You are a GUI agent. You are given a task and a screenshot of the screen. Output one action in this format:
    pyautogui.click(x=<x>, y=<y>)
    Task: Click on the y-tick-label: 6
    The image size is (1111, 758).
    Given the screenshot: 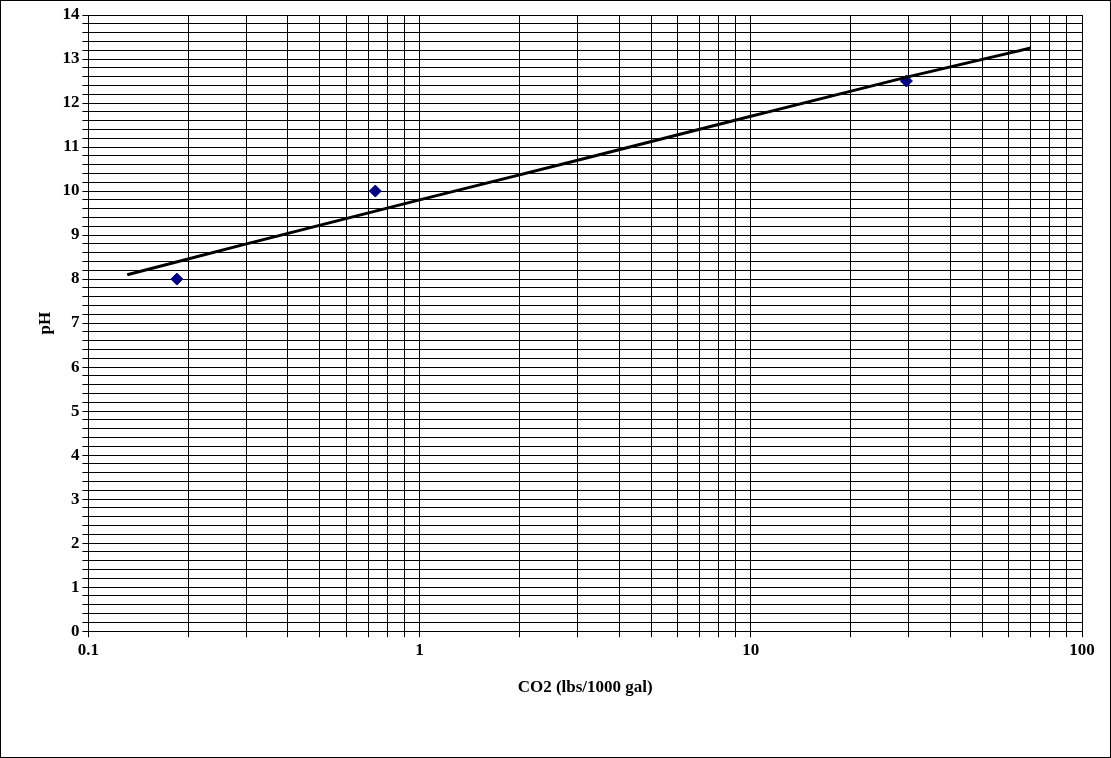 What is the action you would take?
    pyautogui.click(x=75, y=366)
    